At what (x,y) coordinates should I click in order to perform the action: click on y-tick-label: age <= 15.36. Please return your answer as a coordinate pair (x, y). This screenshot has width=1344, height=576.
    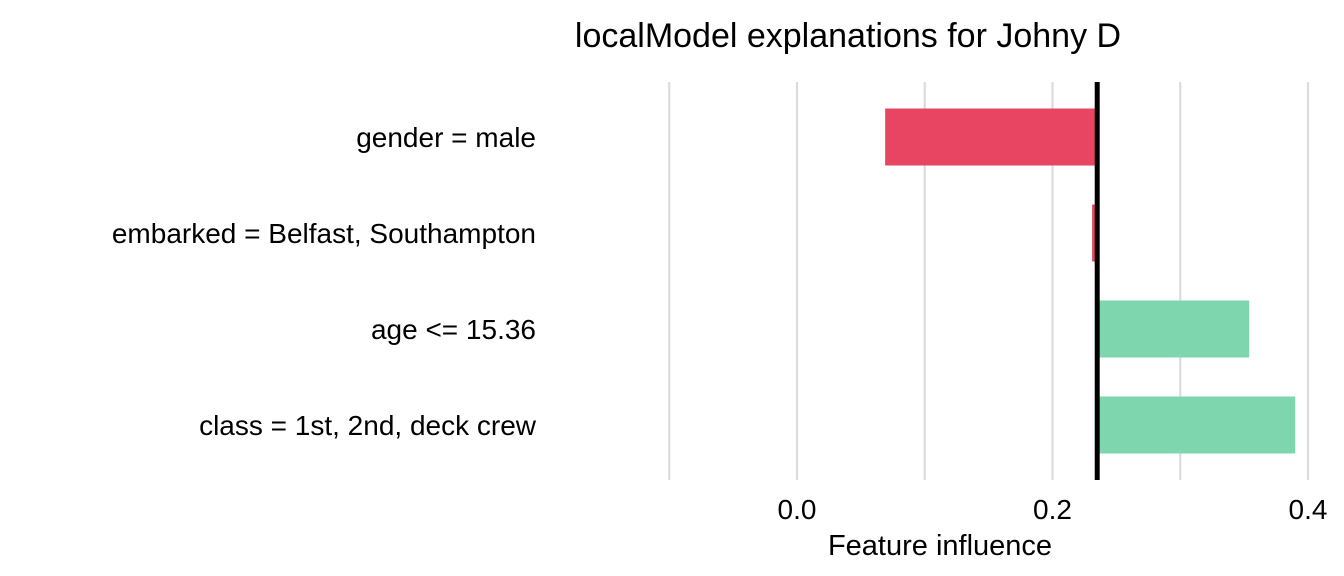
    Looking at the image, I should click on (453, 329).